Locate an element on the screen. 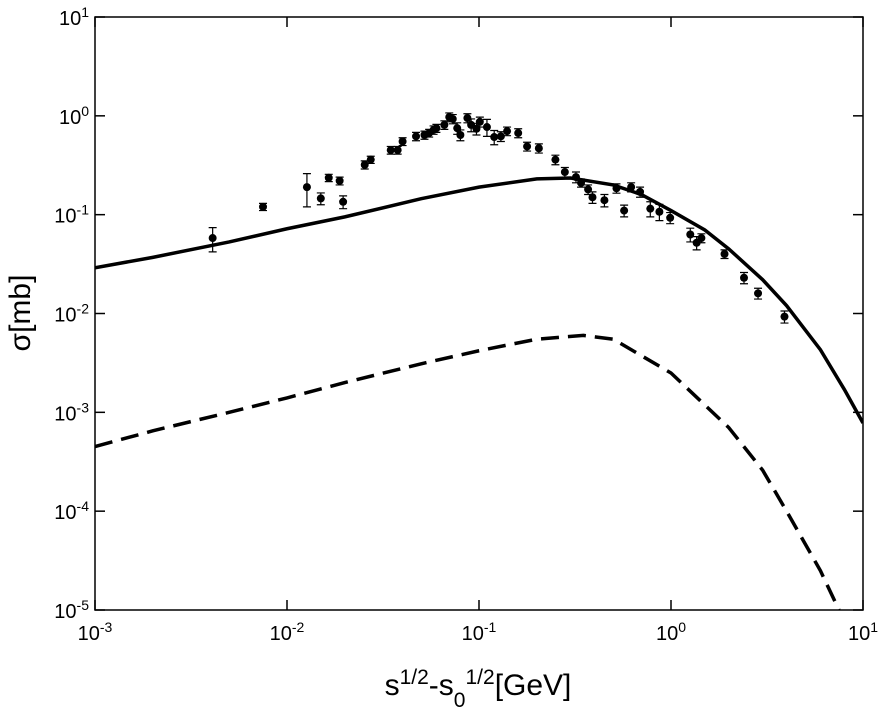  x-tick-label: 10⁻¹ is located at coordinates (479, 632).